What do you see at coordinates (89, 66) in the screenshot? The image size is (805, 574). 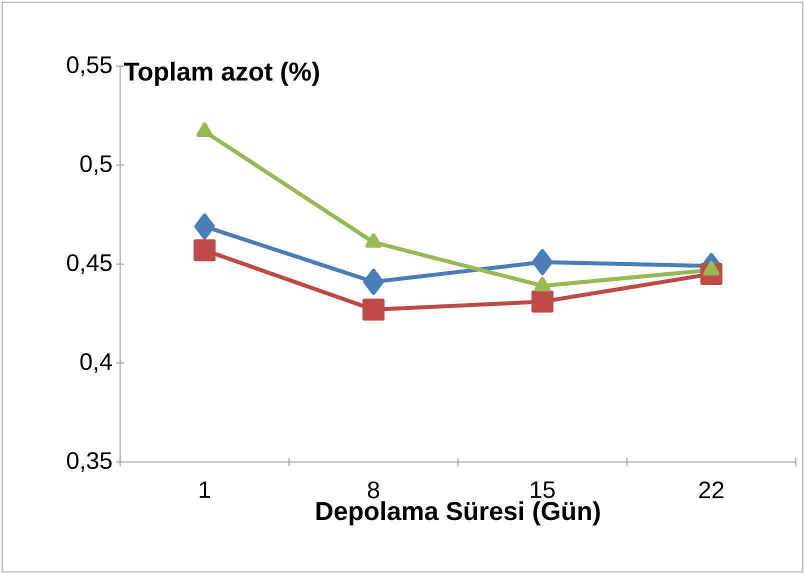 I see `y-tick-label: 0,55` at bounding box center [89, 66].